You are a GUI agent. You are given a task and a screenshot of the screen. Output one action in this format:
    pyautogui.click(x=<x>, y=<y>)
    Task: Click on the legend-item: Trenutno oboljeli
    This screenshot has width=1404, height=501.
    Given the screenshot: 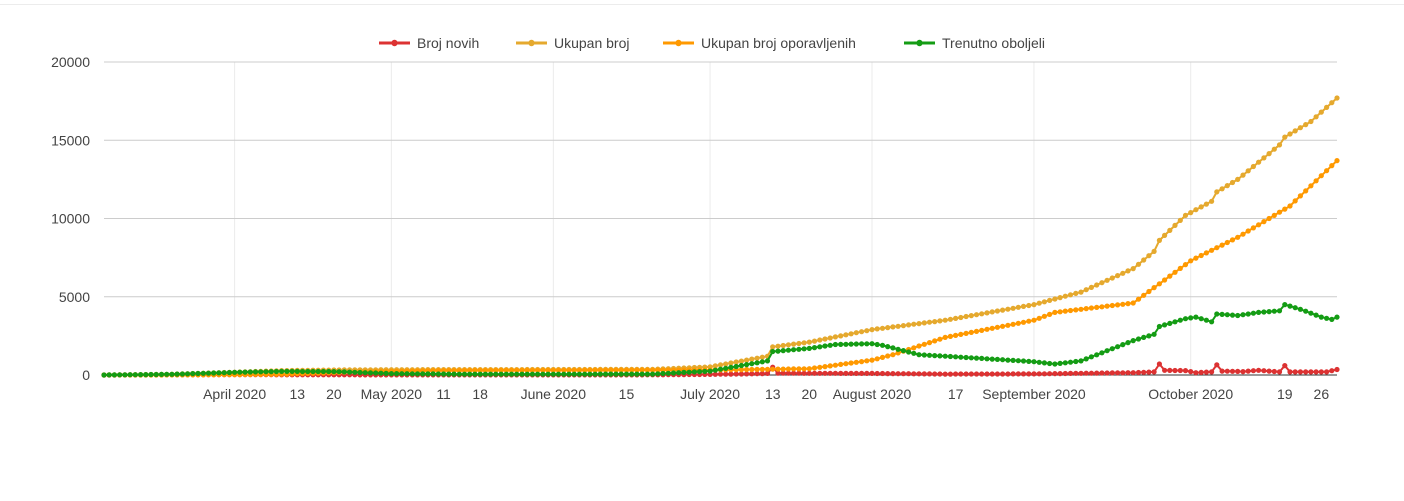 What is the action you would take?
    pyautogui.click(x=974, y=43)
    